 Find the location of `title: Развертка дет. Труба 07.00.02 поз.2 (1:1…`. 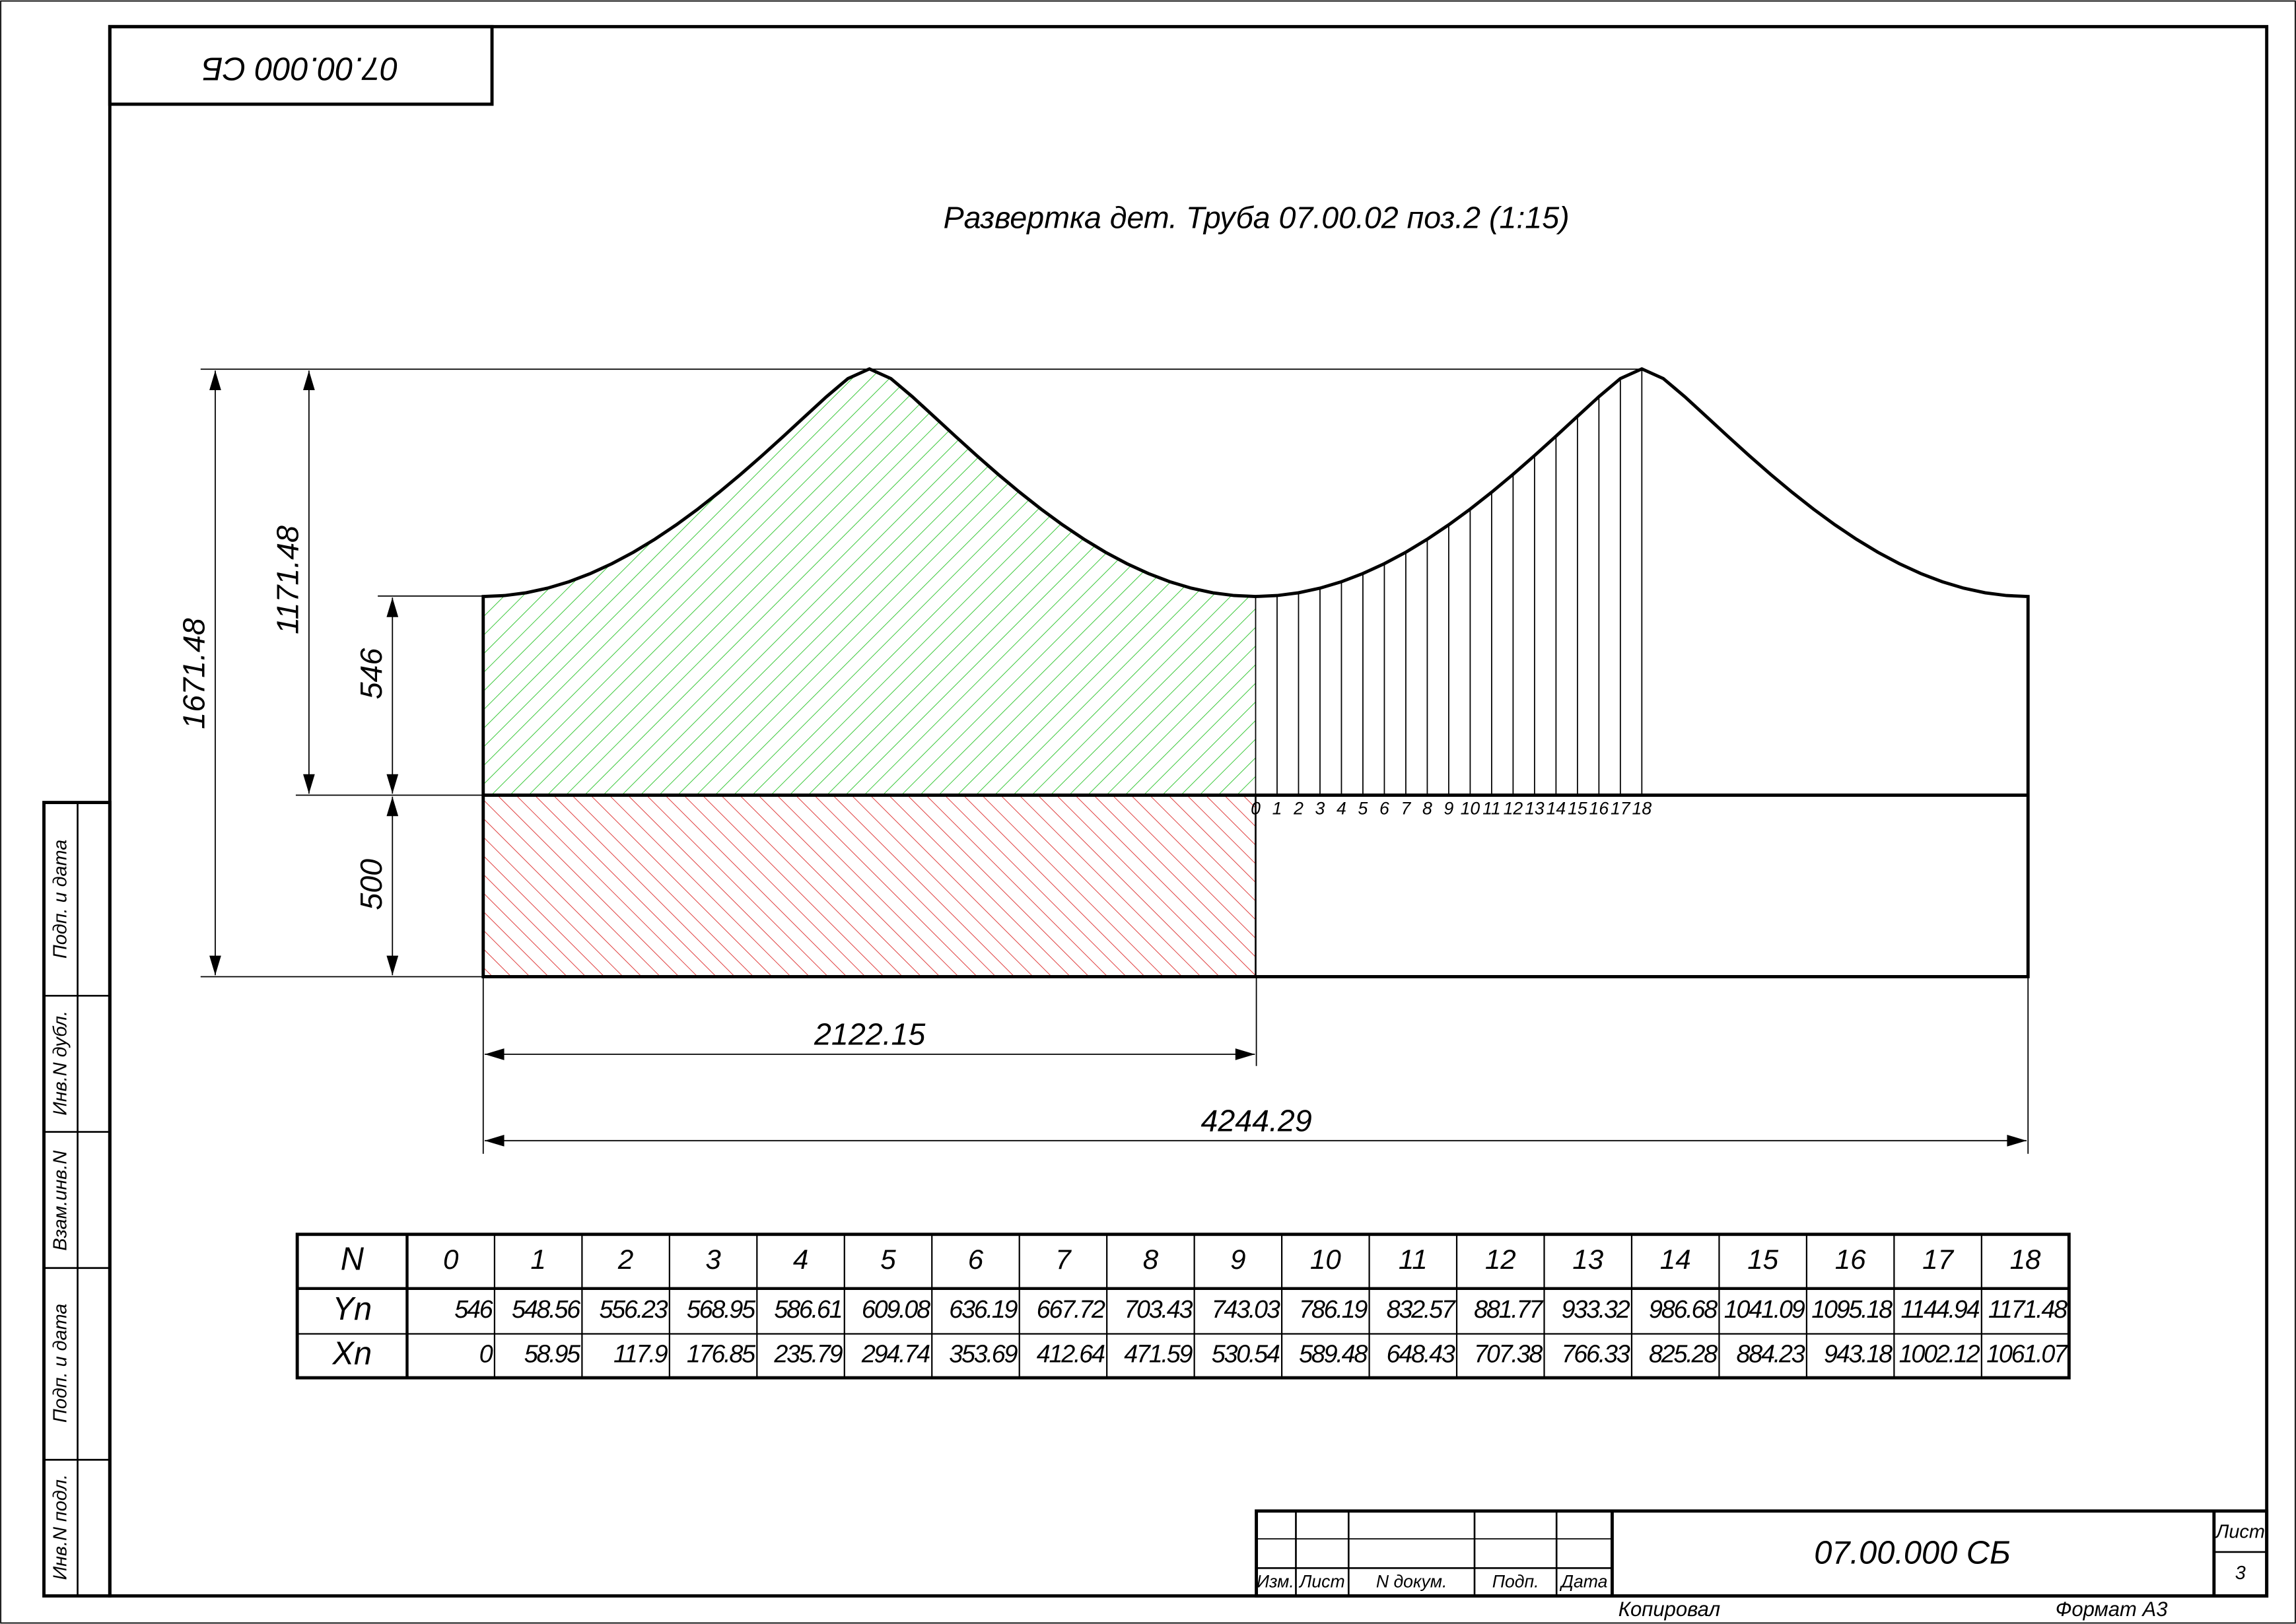

title: Развертка дет. Труба 07.00.02 поз.2 (1:1… is located at coordinates (1257, 217).